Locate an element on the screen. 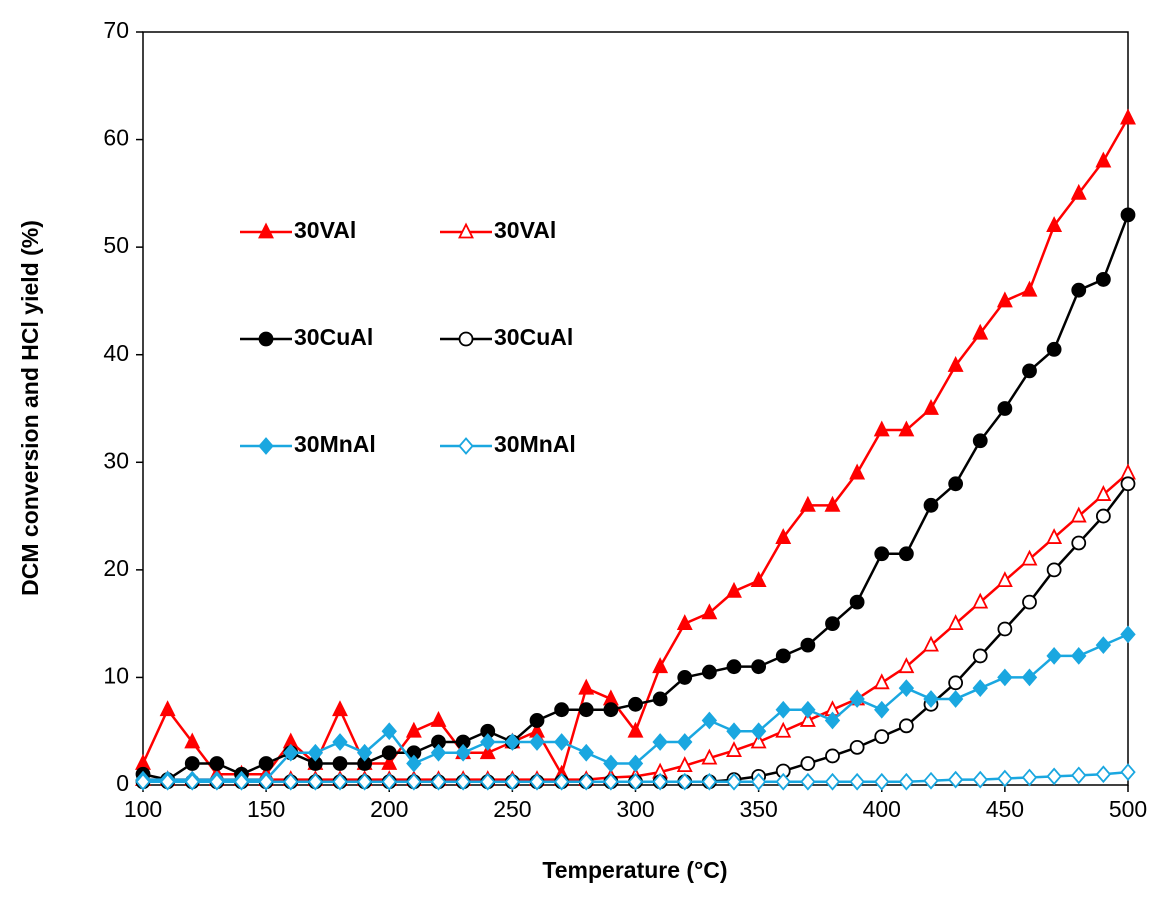  x-axis-label: Temperature (°C) is located at coordinates (634, 870).